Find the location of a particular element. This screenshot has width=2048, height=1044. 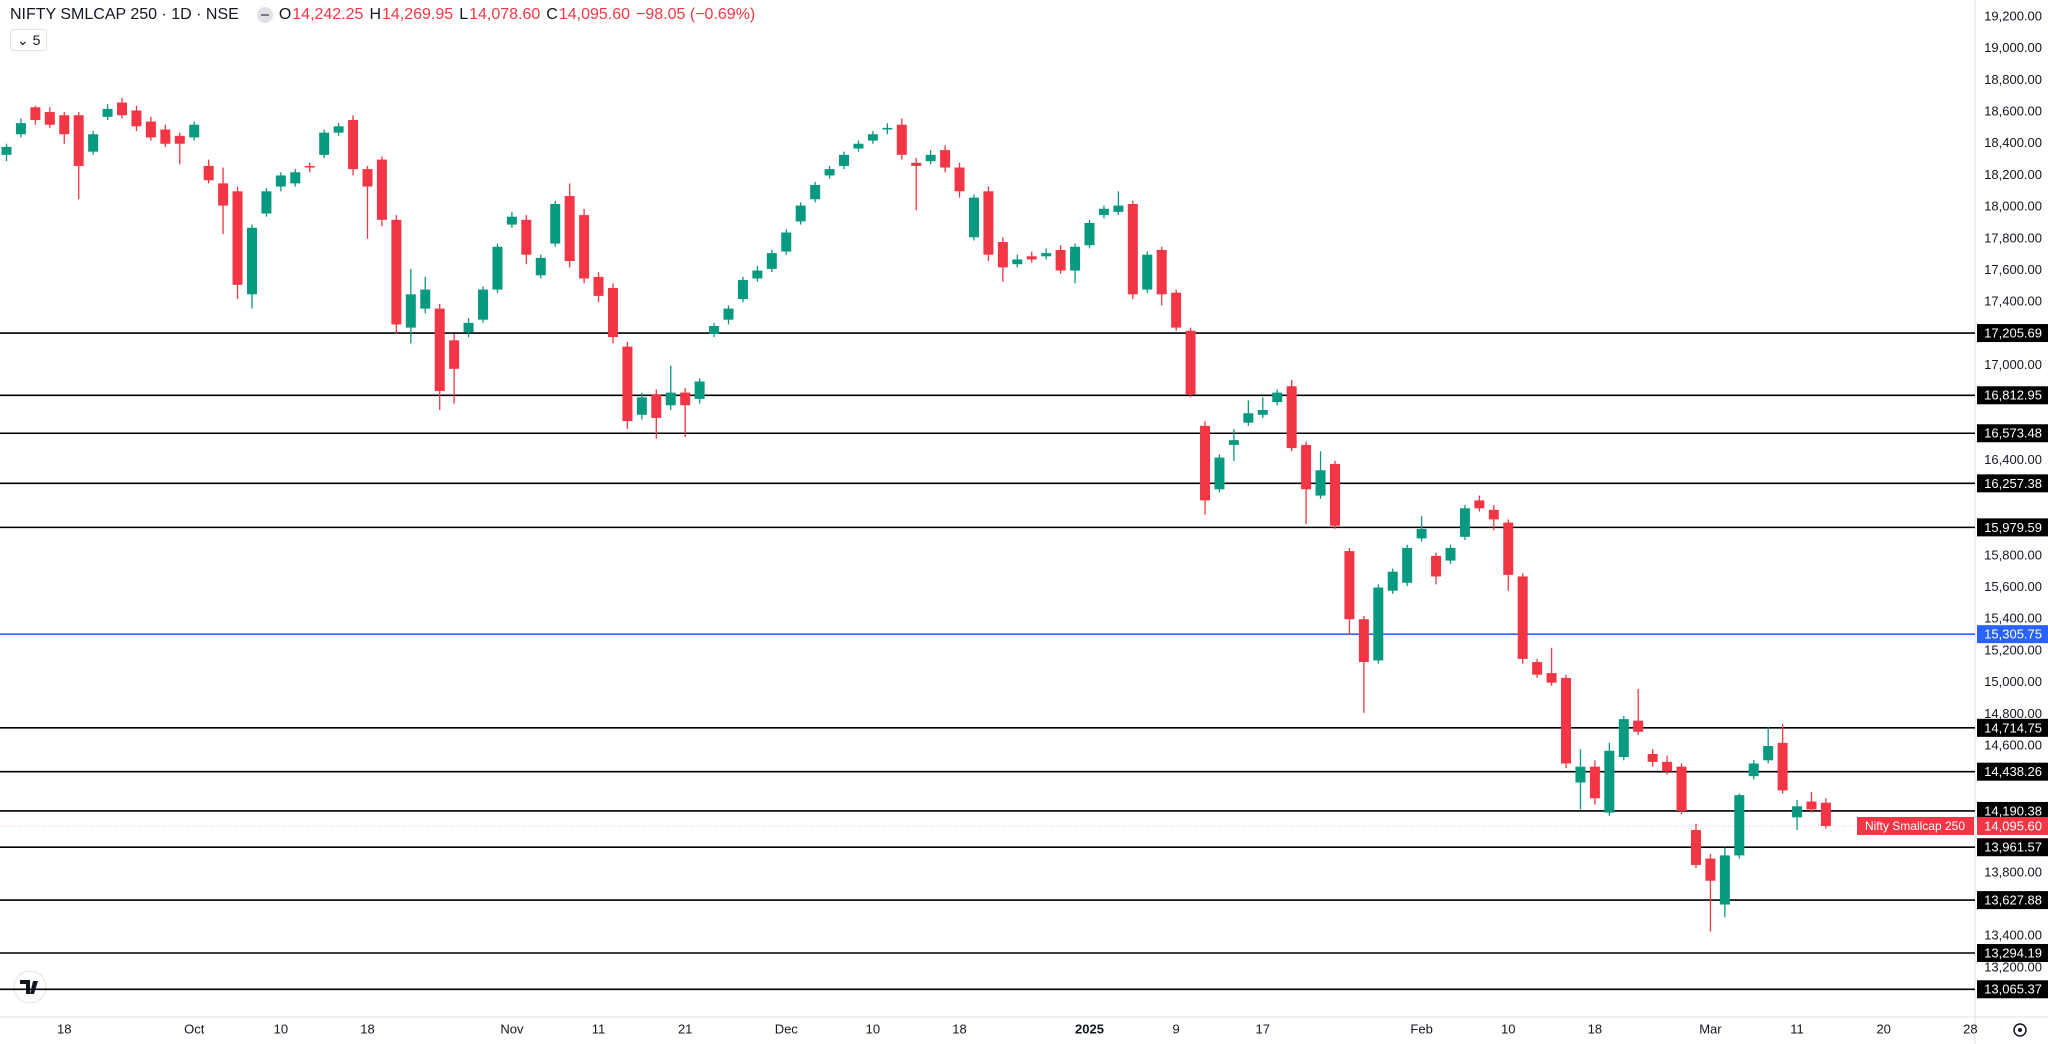

ohlc-value: 14,269.95 is located at coordinates (418, 14).